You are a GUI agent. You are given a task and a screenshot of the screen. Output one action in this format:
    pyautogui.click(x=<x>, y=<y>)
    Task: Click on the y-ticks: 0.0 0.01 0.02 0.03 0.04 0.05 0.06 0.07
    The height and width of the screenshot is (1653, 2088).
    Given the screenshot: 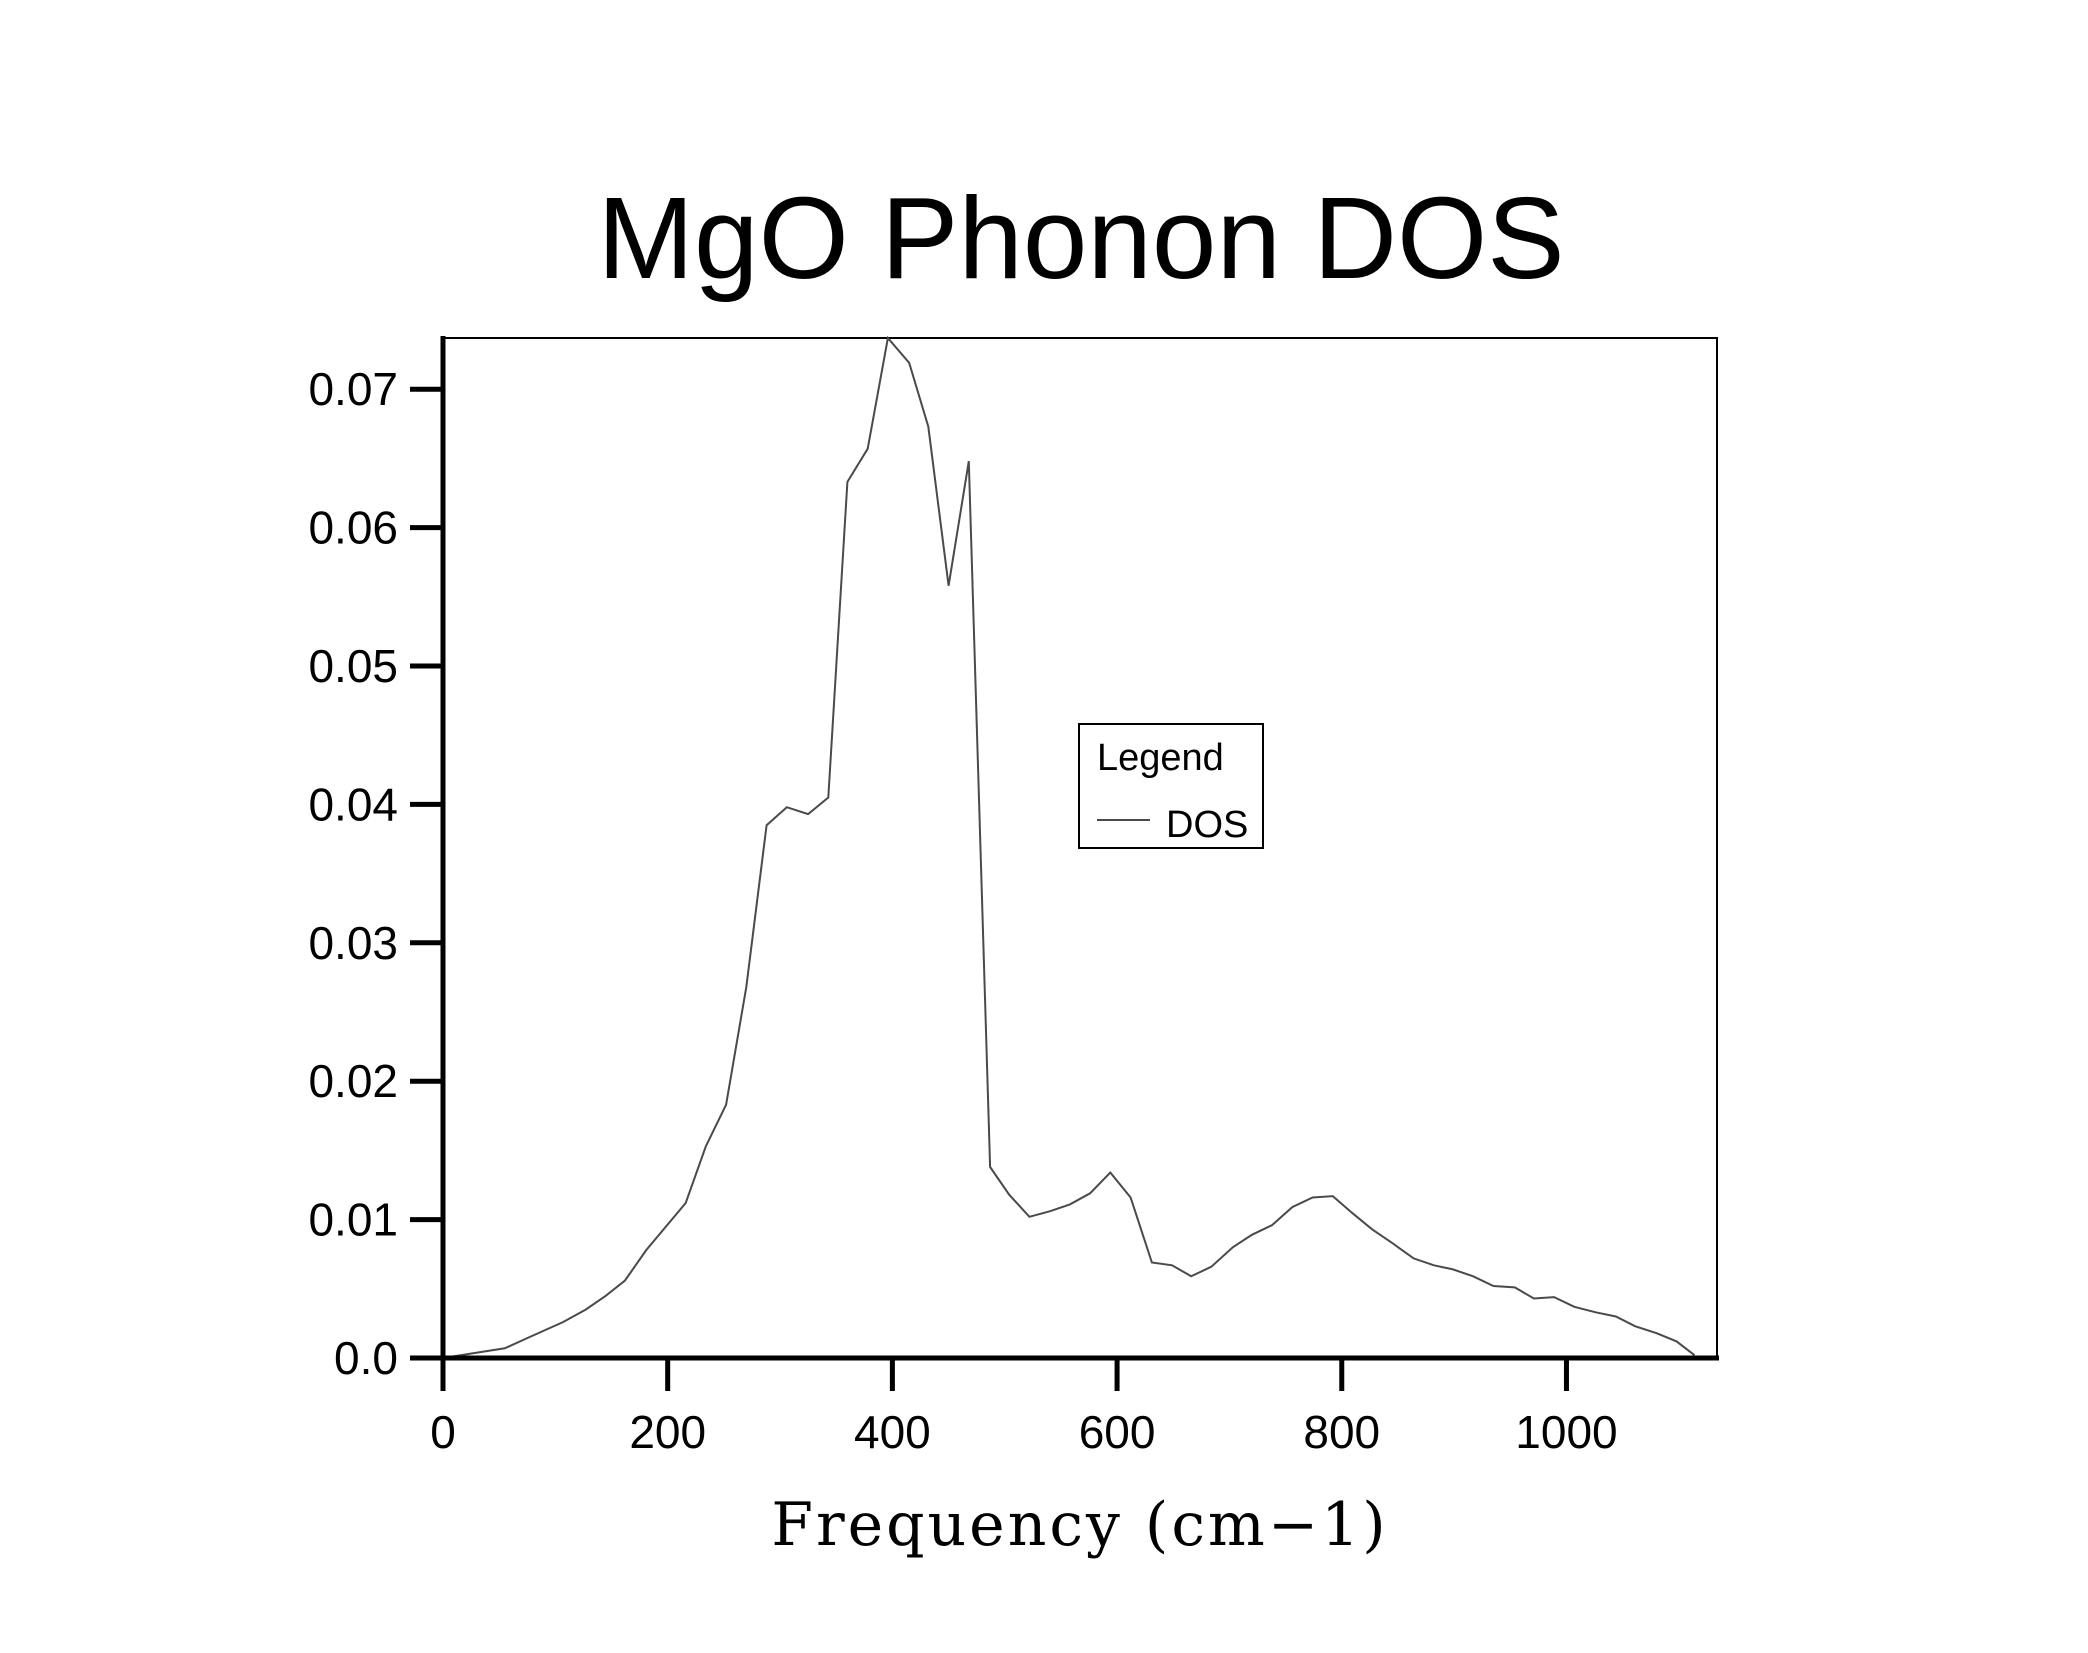 What is the action you would take?
    pyautogui.click(x=375, y=873)
    